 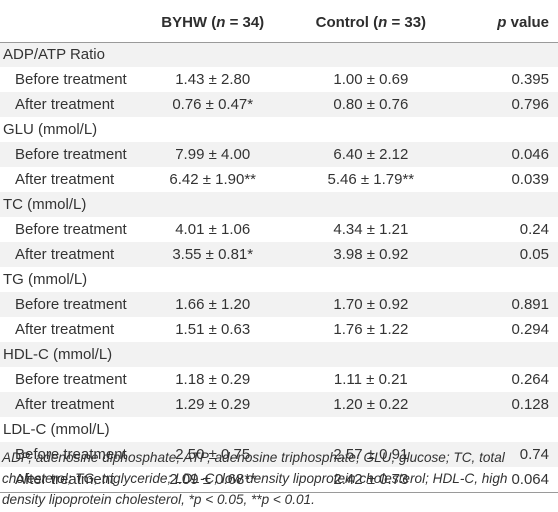 What do you see at coordinates (530, 304) in the screenshot?
I see `p-value: 0.891` at bounding box center [530, 304].